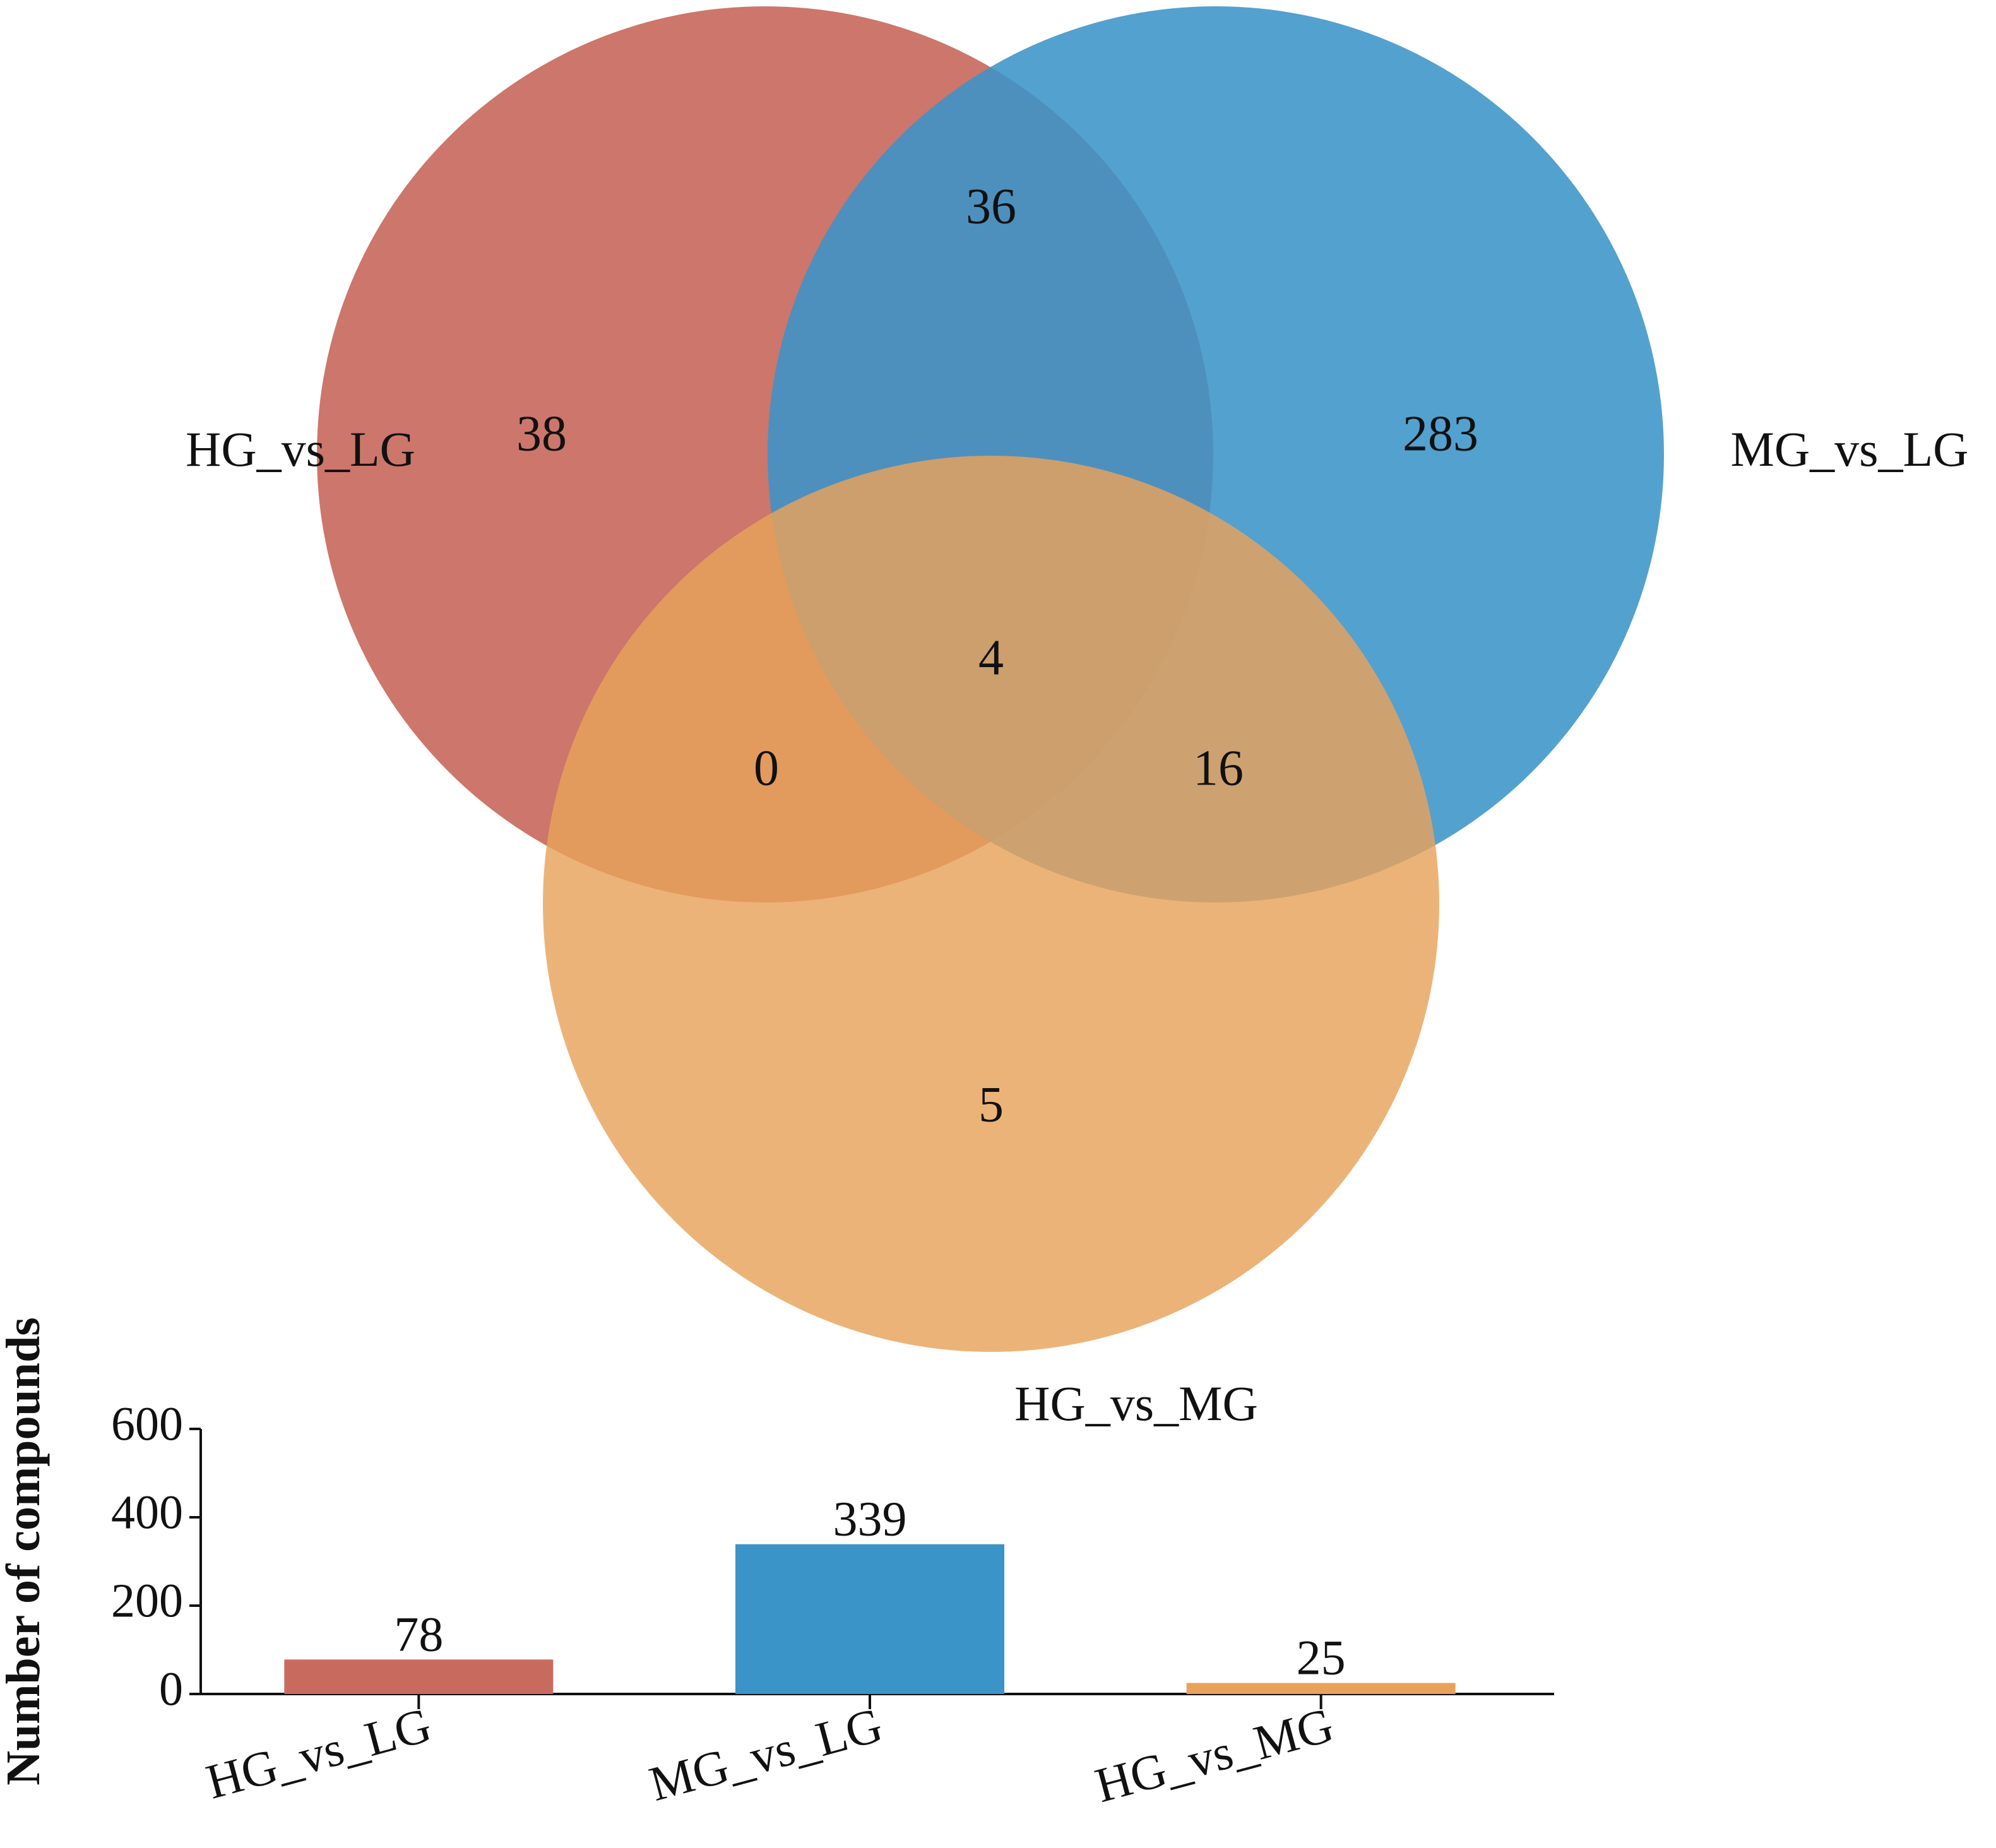 The width and height of the screenshot is (1996, 1848). I want to click on venn-label-mg-vs-lg: MG_vs_LG, so click(1849, 450).